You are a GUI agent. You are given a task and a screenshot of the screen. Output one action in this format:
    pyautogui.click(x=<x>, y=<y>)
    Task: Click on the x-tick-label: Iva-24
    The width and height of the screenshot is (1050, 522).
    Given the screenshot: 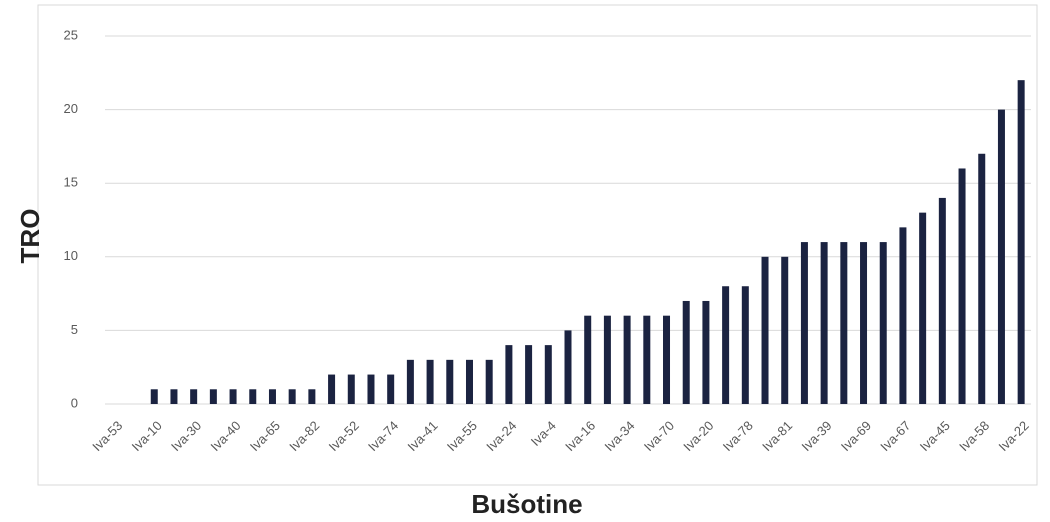 What is the action you would take?
    pyautogui.click(x=501, y=436)
    